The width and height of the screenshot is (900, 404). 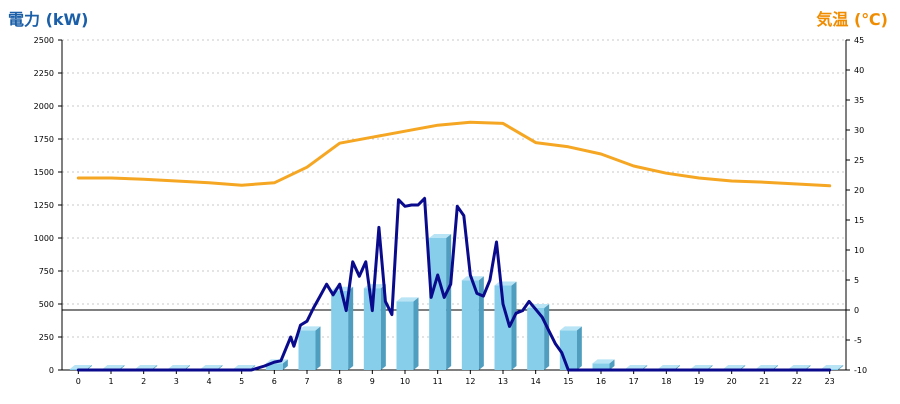 What do you see at coordinates (859, 220) in the screenshot?
I see `right-tick-label: 15` at bounding box center [859, 220].